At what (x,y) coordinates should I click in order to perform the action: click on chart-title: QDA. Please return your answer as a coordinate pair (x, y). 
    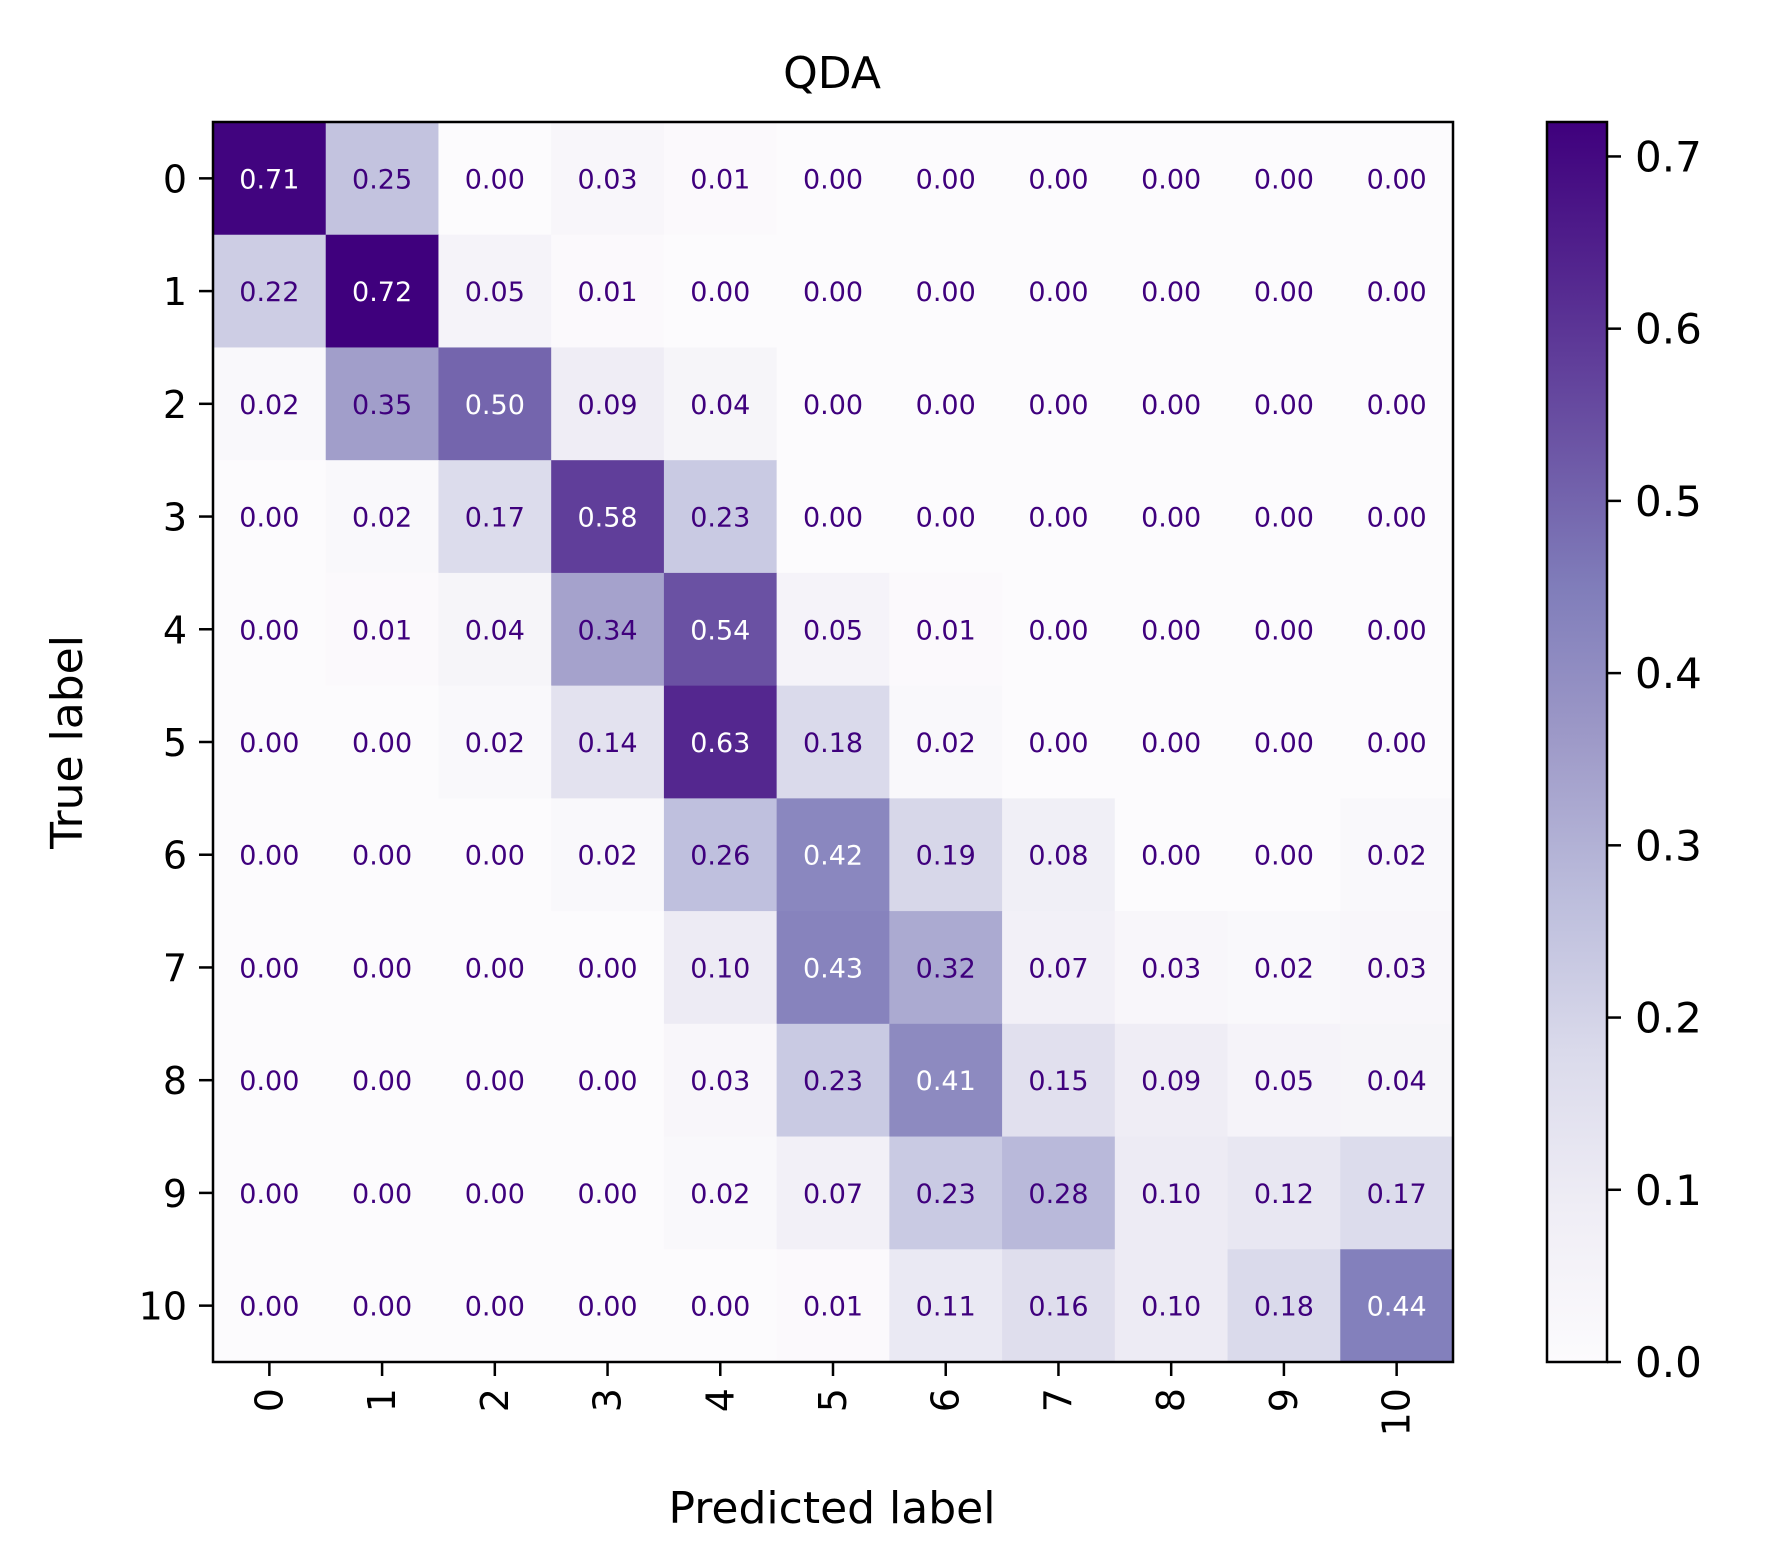
    Looking at the image, I should click on (832, 73).